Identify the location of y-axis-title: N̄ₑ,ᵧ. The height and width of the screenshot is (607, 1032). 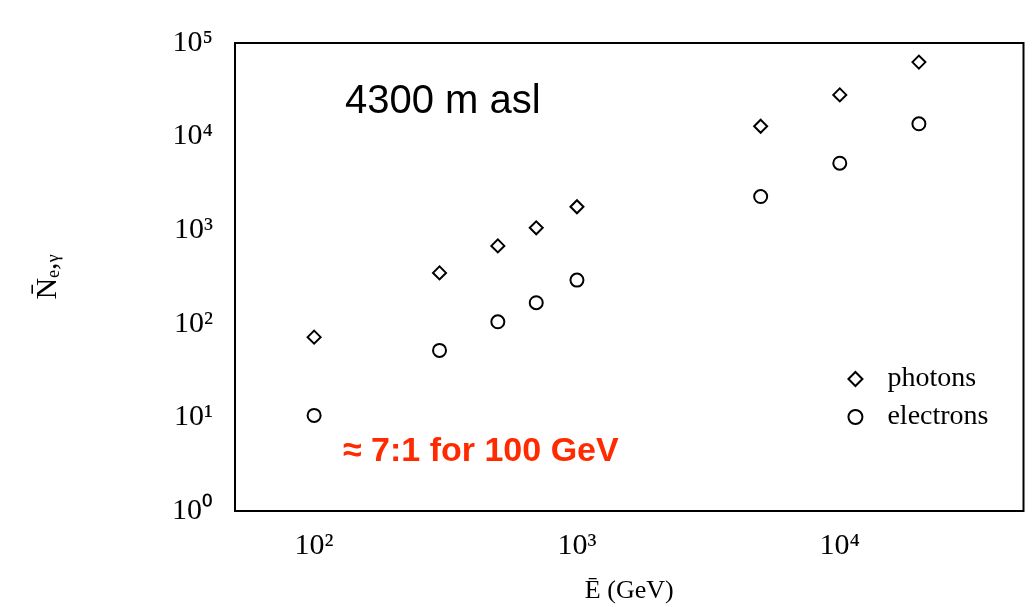
(45, 277).